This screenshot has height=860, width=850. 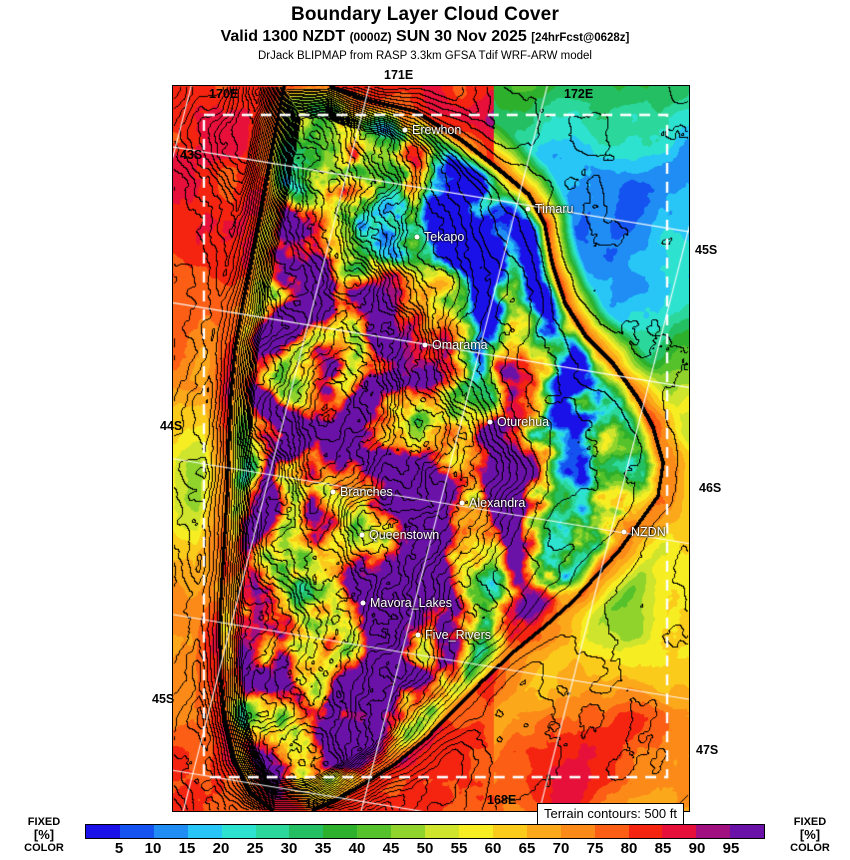 What do you see at coordinates (663, 848) in the screenshot?
I see `colorbar-tick-85: 85` at bounding box center [663, 848].